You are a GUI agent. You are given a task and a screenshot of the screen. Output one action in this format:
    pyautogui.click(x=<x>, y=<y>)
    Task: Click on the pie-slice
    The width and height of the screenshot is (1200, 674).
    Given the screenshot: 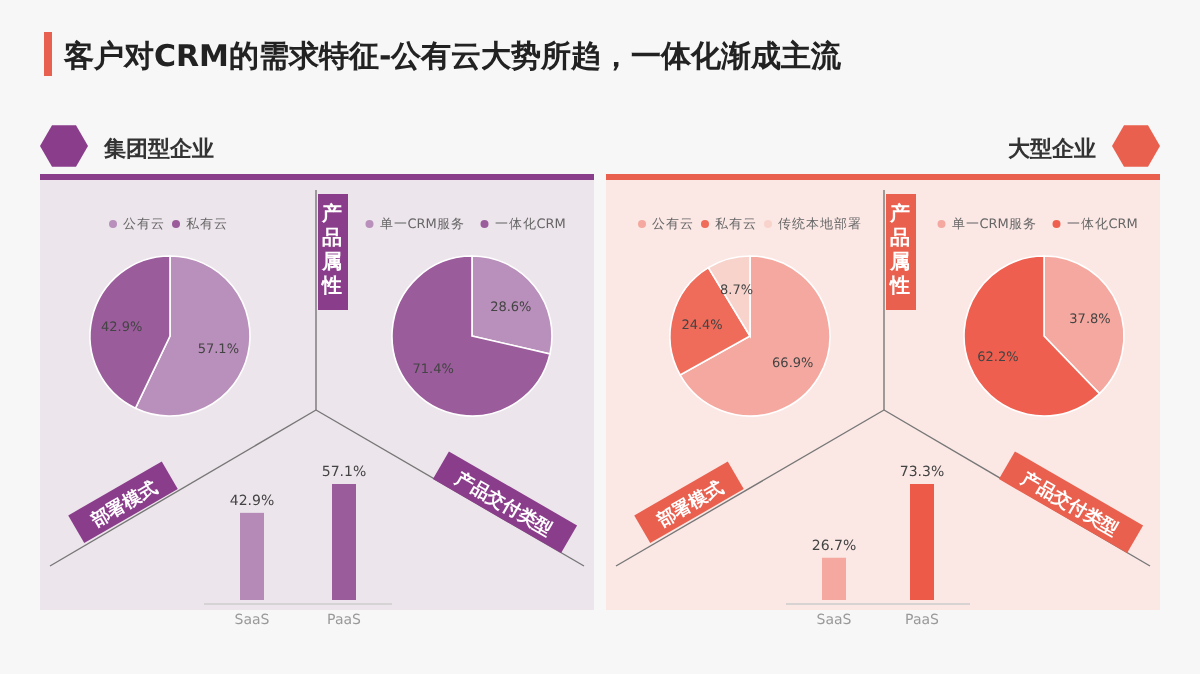 What is the action you would take?
    pyautogui.click(x=471, y=336)
    